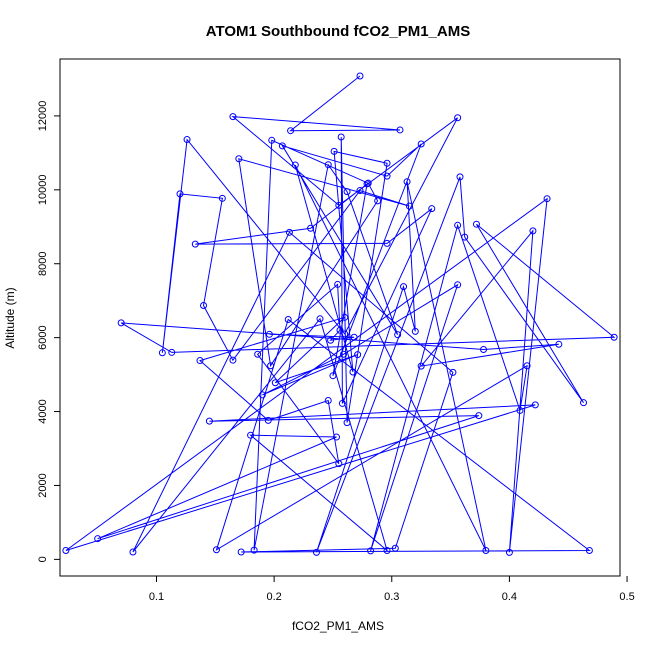  What do you see at coordinates (273, 597) in the screenshot?
I see `x-tick-label: 0.2` at bounding box center [273, 597].